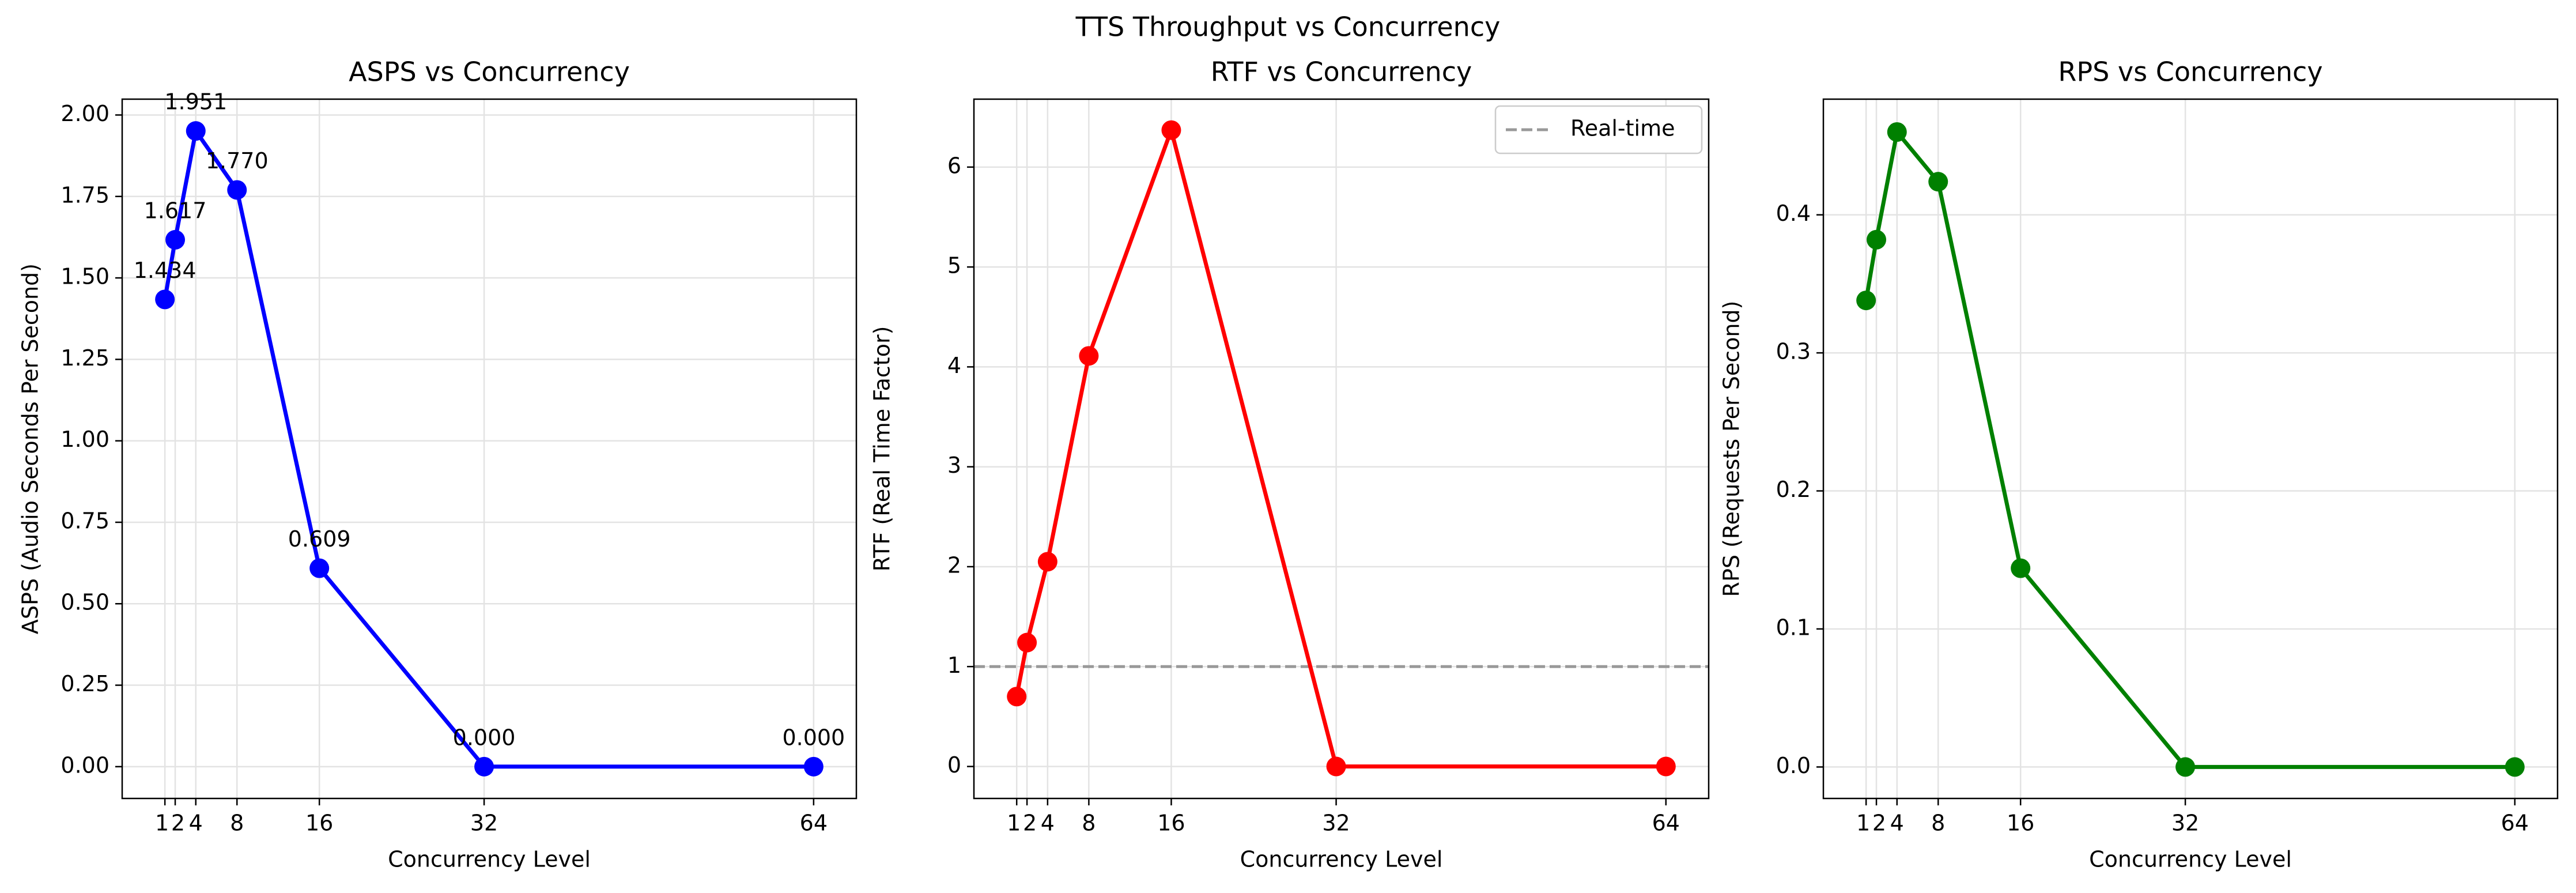 The image size is (2576, 893). Describe the element at coordinates (954, 265) in the screenshot. I see `y-tick-label: 5` at that location.